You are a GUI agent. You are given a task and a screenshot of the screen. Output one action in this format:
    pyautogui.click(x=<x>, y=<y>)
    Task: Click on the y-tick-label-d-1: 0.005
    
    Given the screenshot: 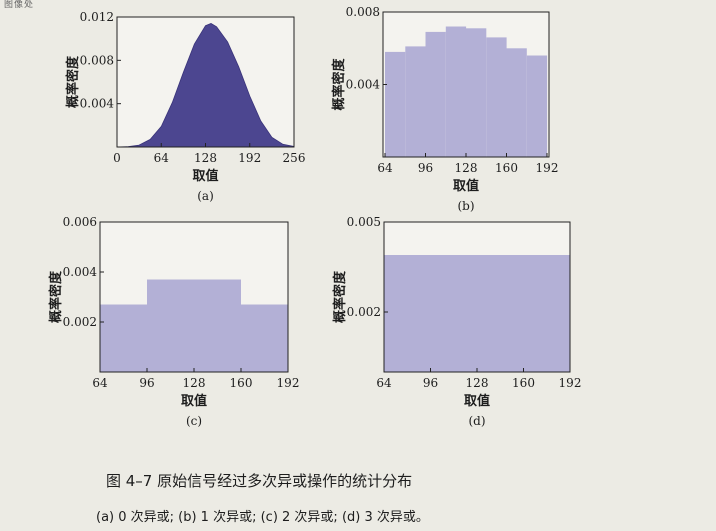 What is the action you would take?
    pyautogui.click(x=364, y=222)
    